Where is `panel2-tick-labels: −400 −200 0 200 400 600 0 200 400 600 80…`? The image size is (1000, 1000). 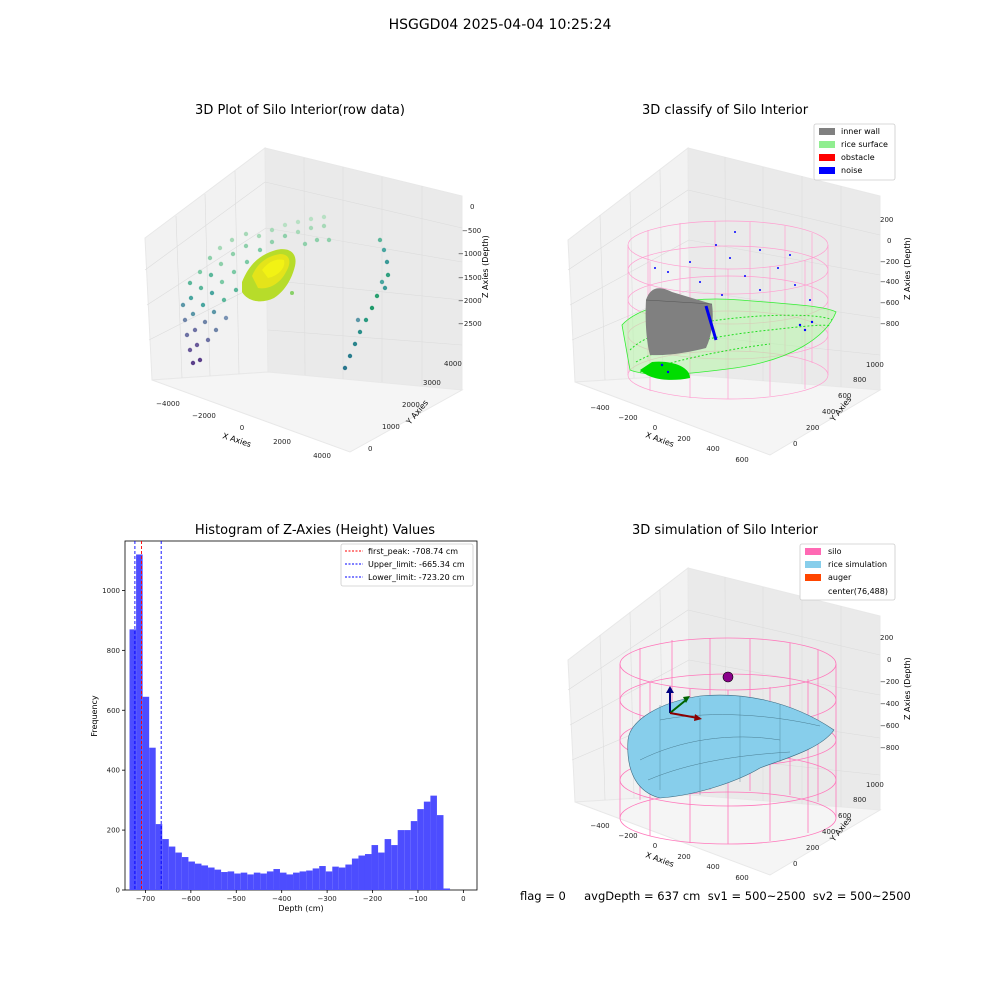
panel2-tick-labels: −400 −200 0 200 400 600 0 200 400 600 80… is located at coordinates (744, 340).